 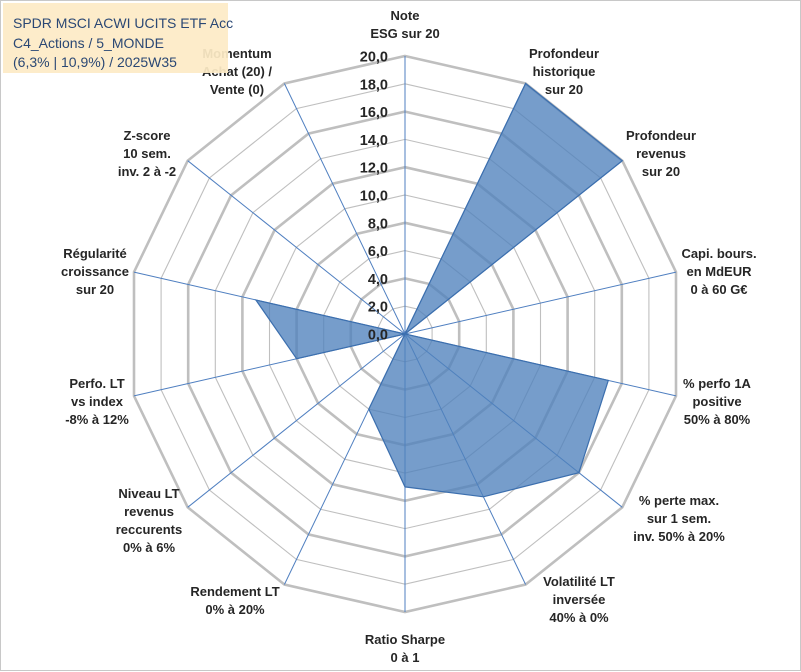 I want to click on axis-label: % perfo 1A positive 50% à 80%, so click(x=717, y=401).